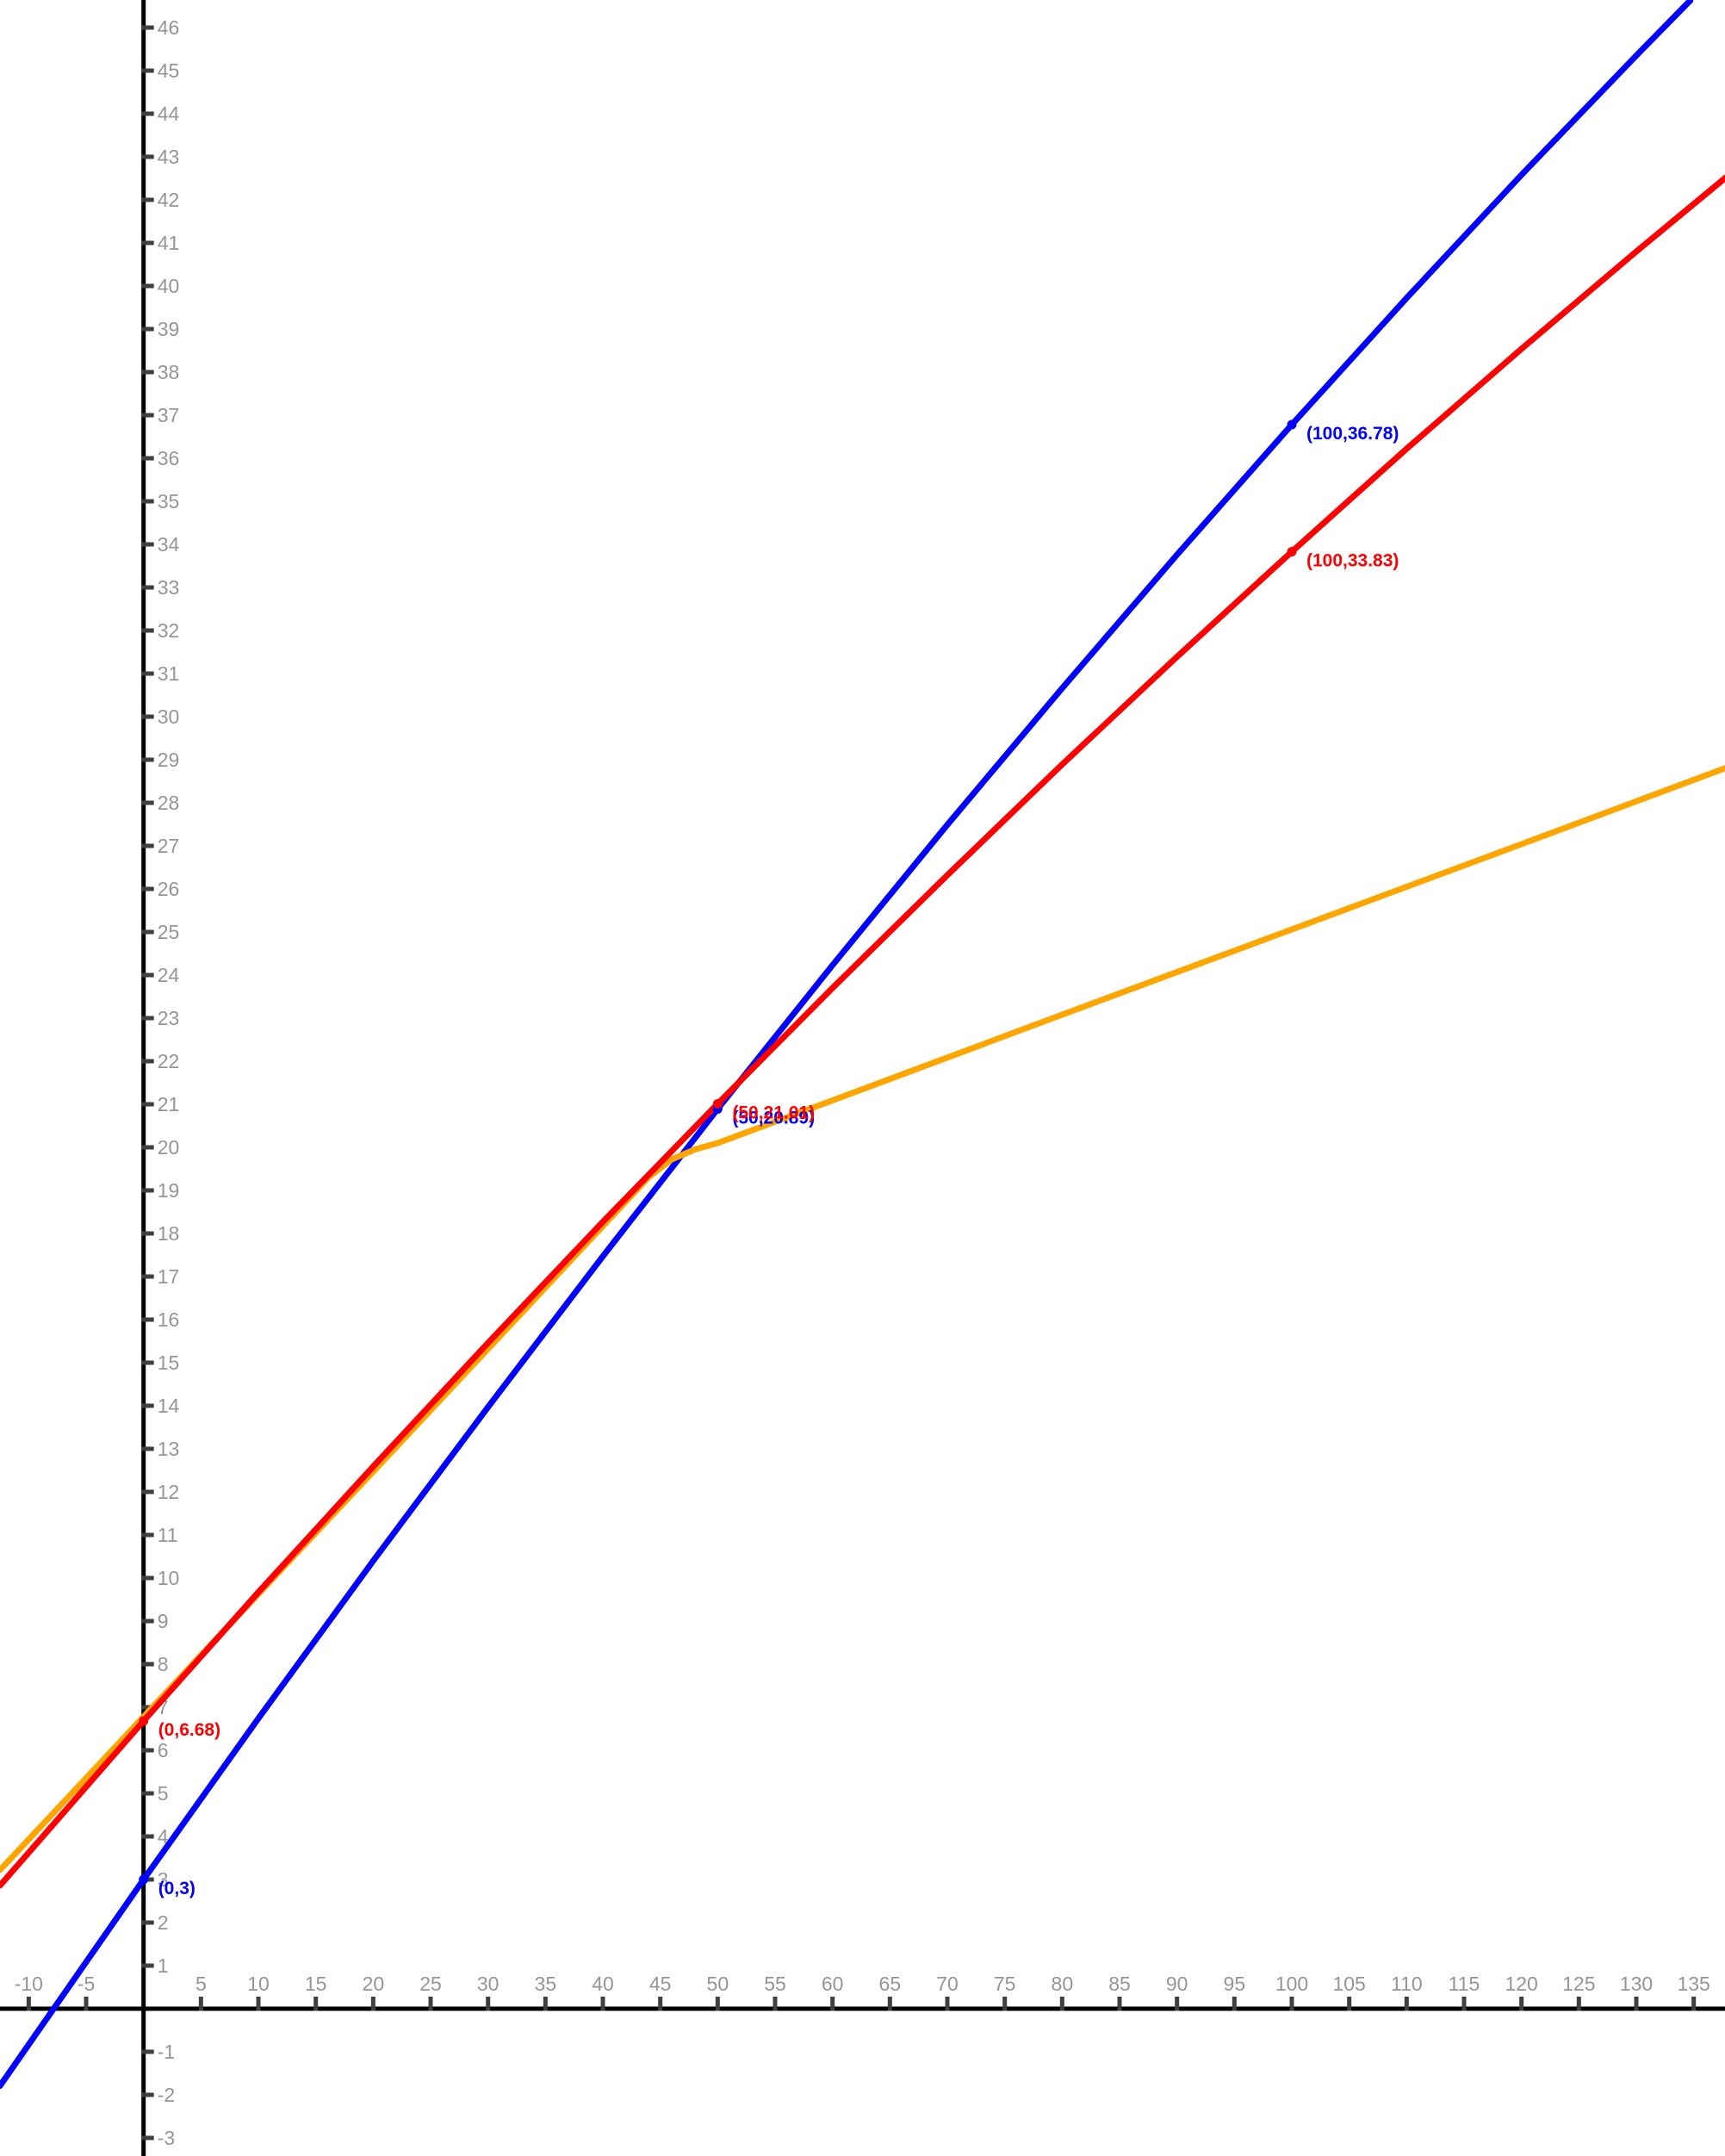 The image size is (1725, 2156). What do you see at coordinates (1636, 1984) in the screenshot?
I see `x-tick-label: 130` at bounding box center [1636, 1984].